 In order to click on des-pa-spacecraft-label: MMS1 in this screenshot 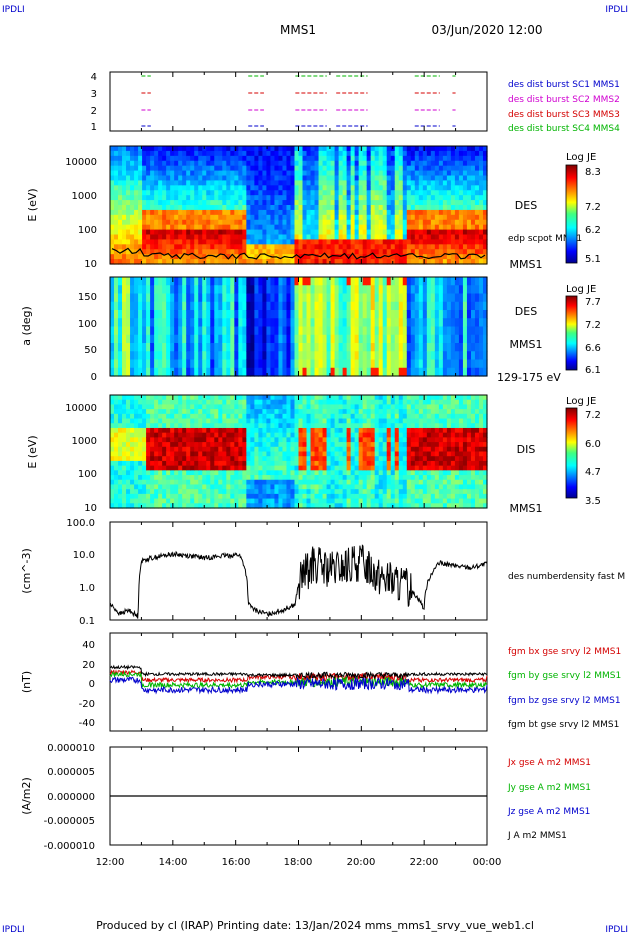, I will do `click(526, 344)`.